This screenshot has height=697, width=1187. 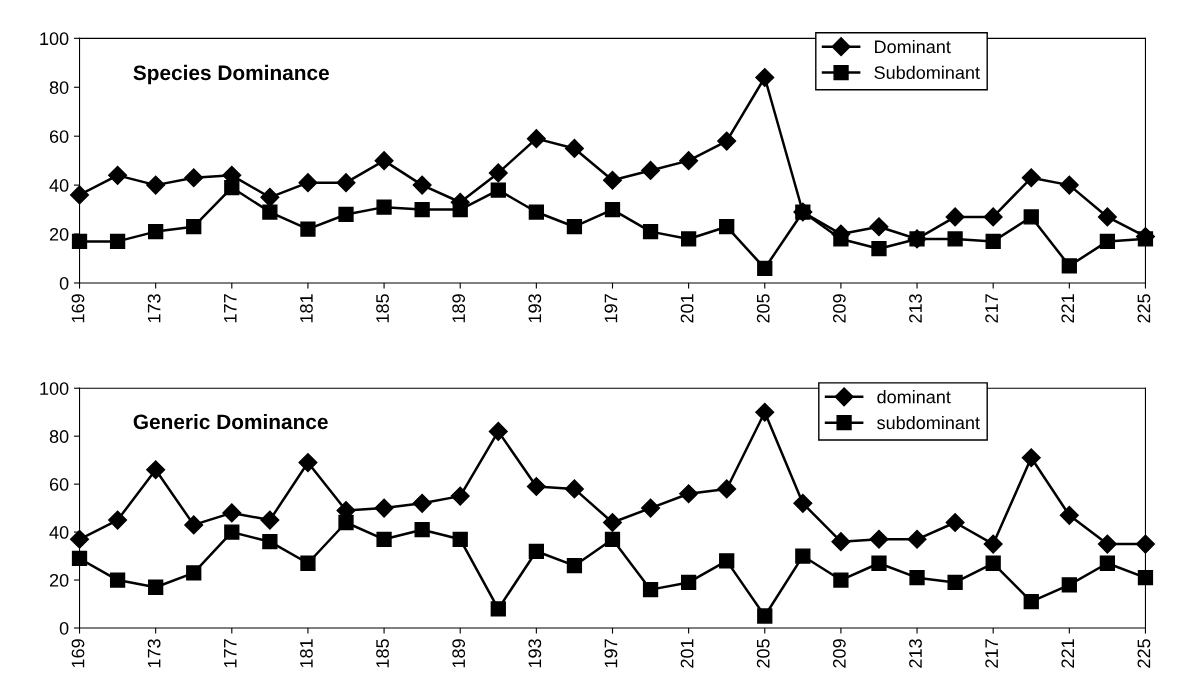 I want to click on x-tick-label: 193, so click(x=535, y=308).